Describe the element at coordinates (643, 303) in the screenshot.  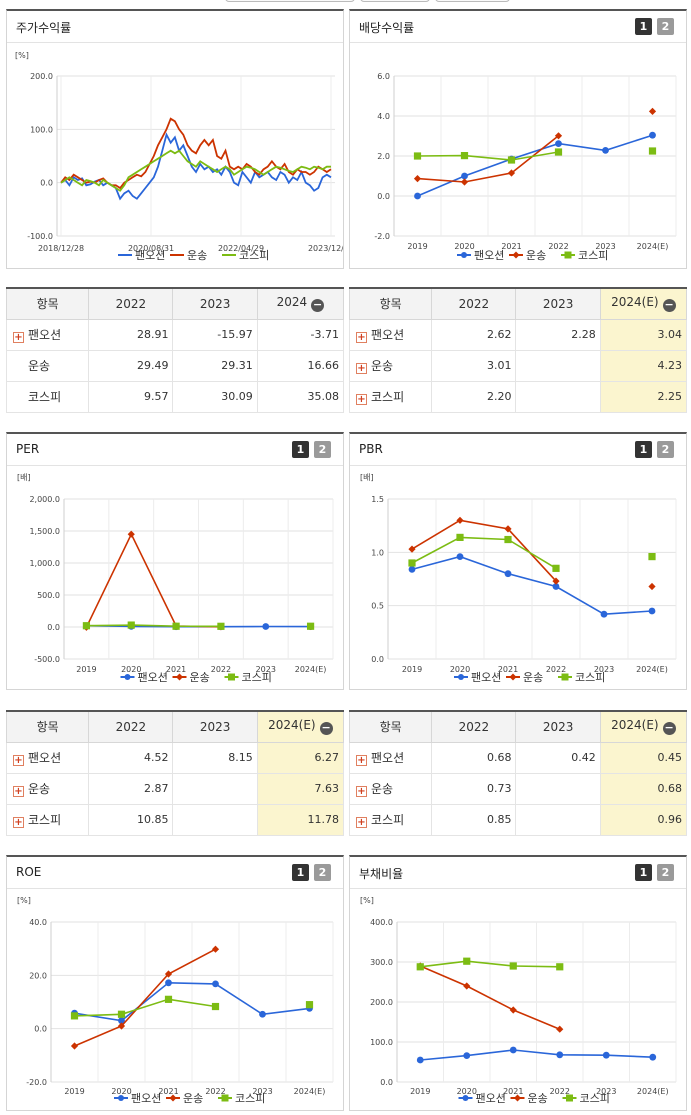
I see `table-header-cell: 2024(E) −` at that location.